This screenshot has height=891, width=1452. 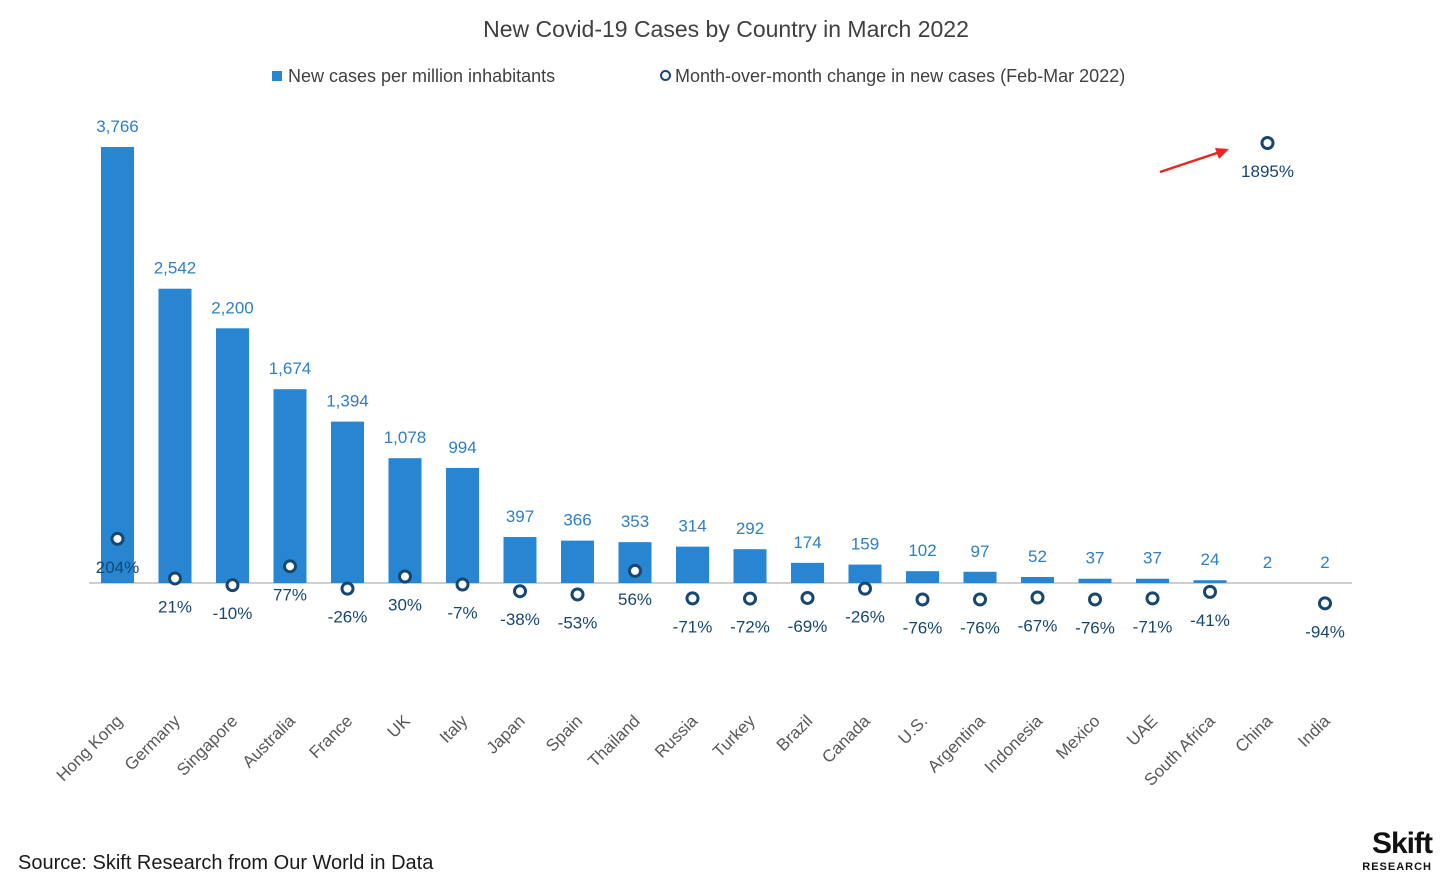 What do you see at coordinates (1153, 626) in the screenshot?
I see `change-label-uae: -71%` at bounding box center [1153, 626].